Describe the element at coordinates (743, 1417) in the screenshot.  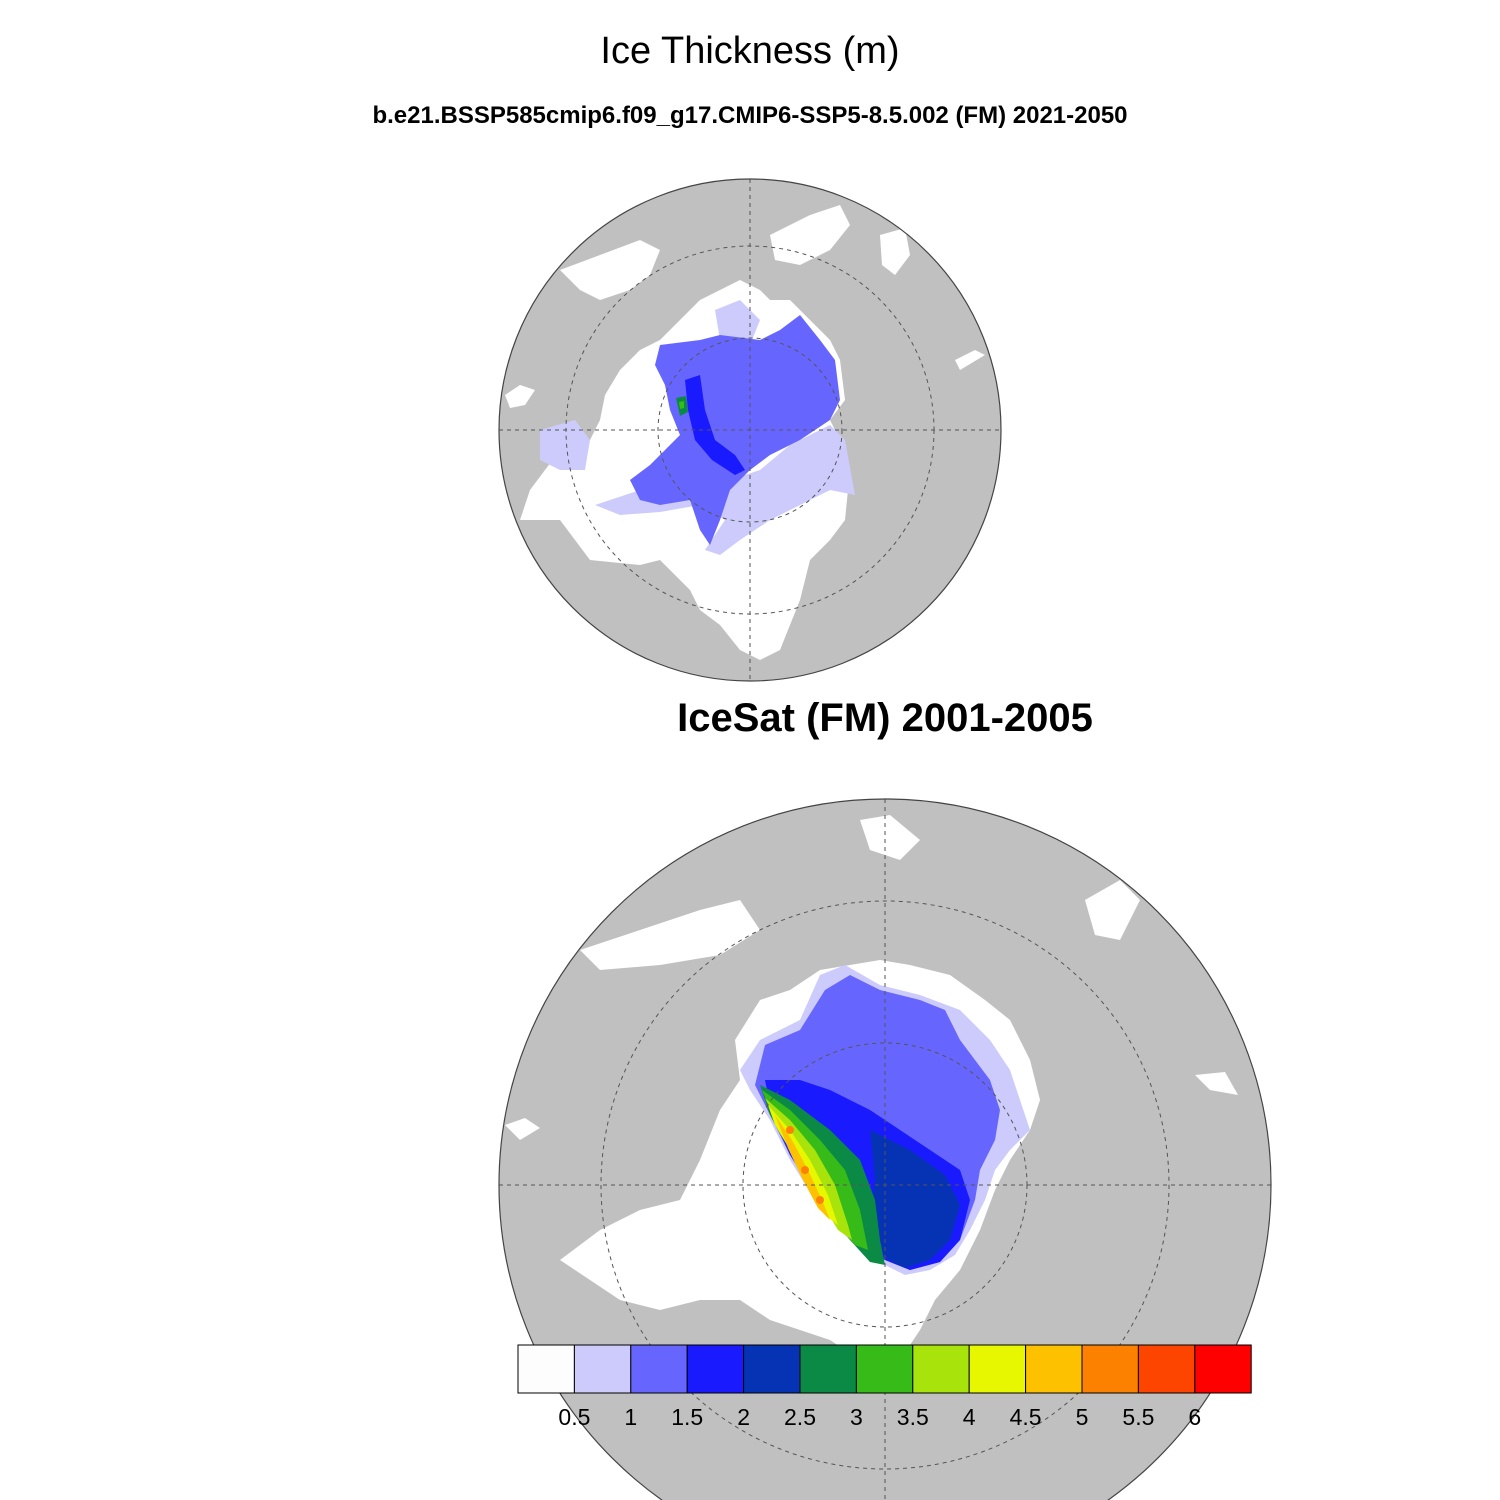
I see `colorbar-tick-label: 2` at that location.